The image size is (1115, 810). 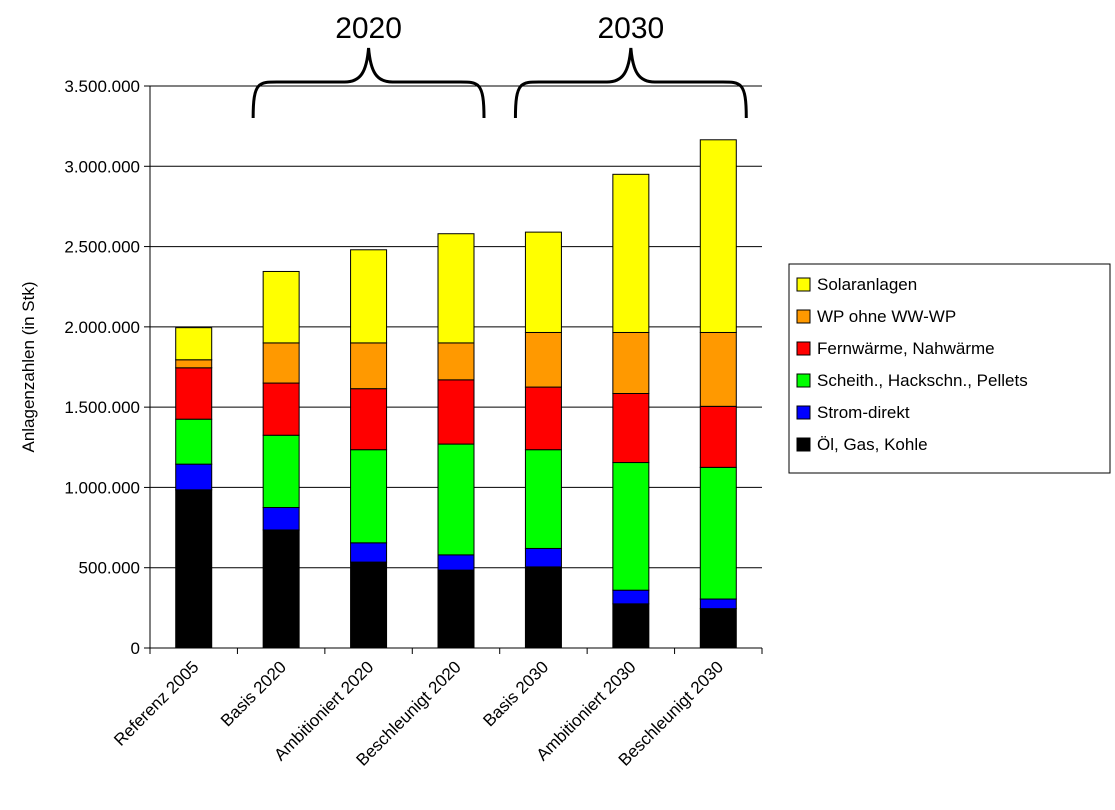 I want to click on legend-label: WP ohne WW-WP, so click(x=886, y=316).